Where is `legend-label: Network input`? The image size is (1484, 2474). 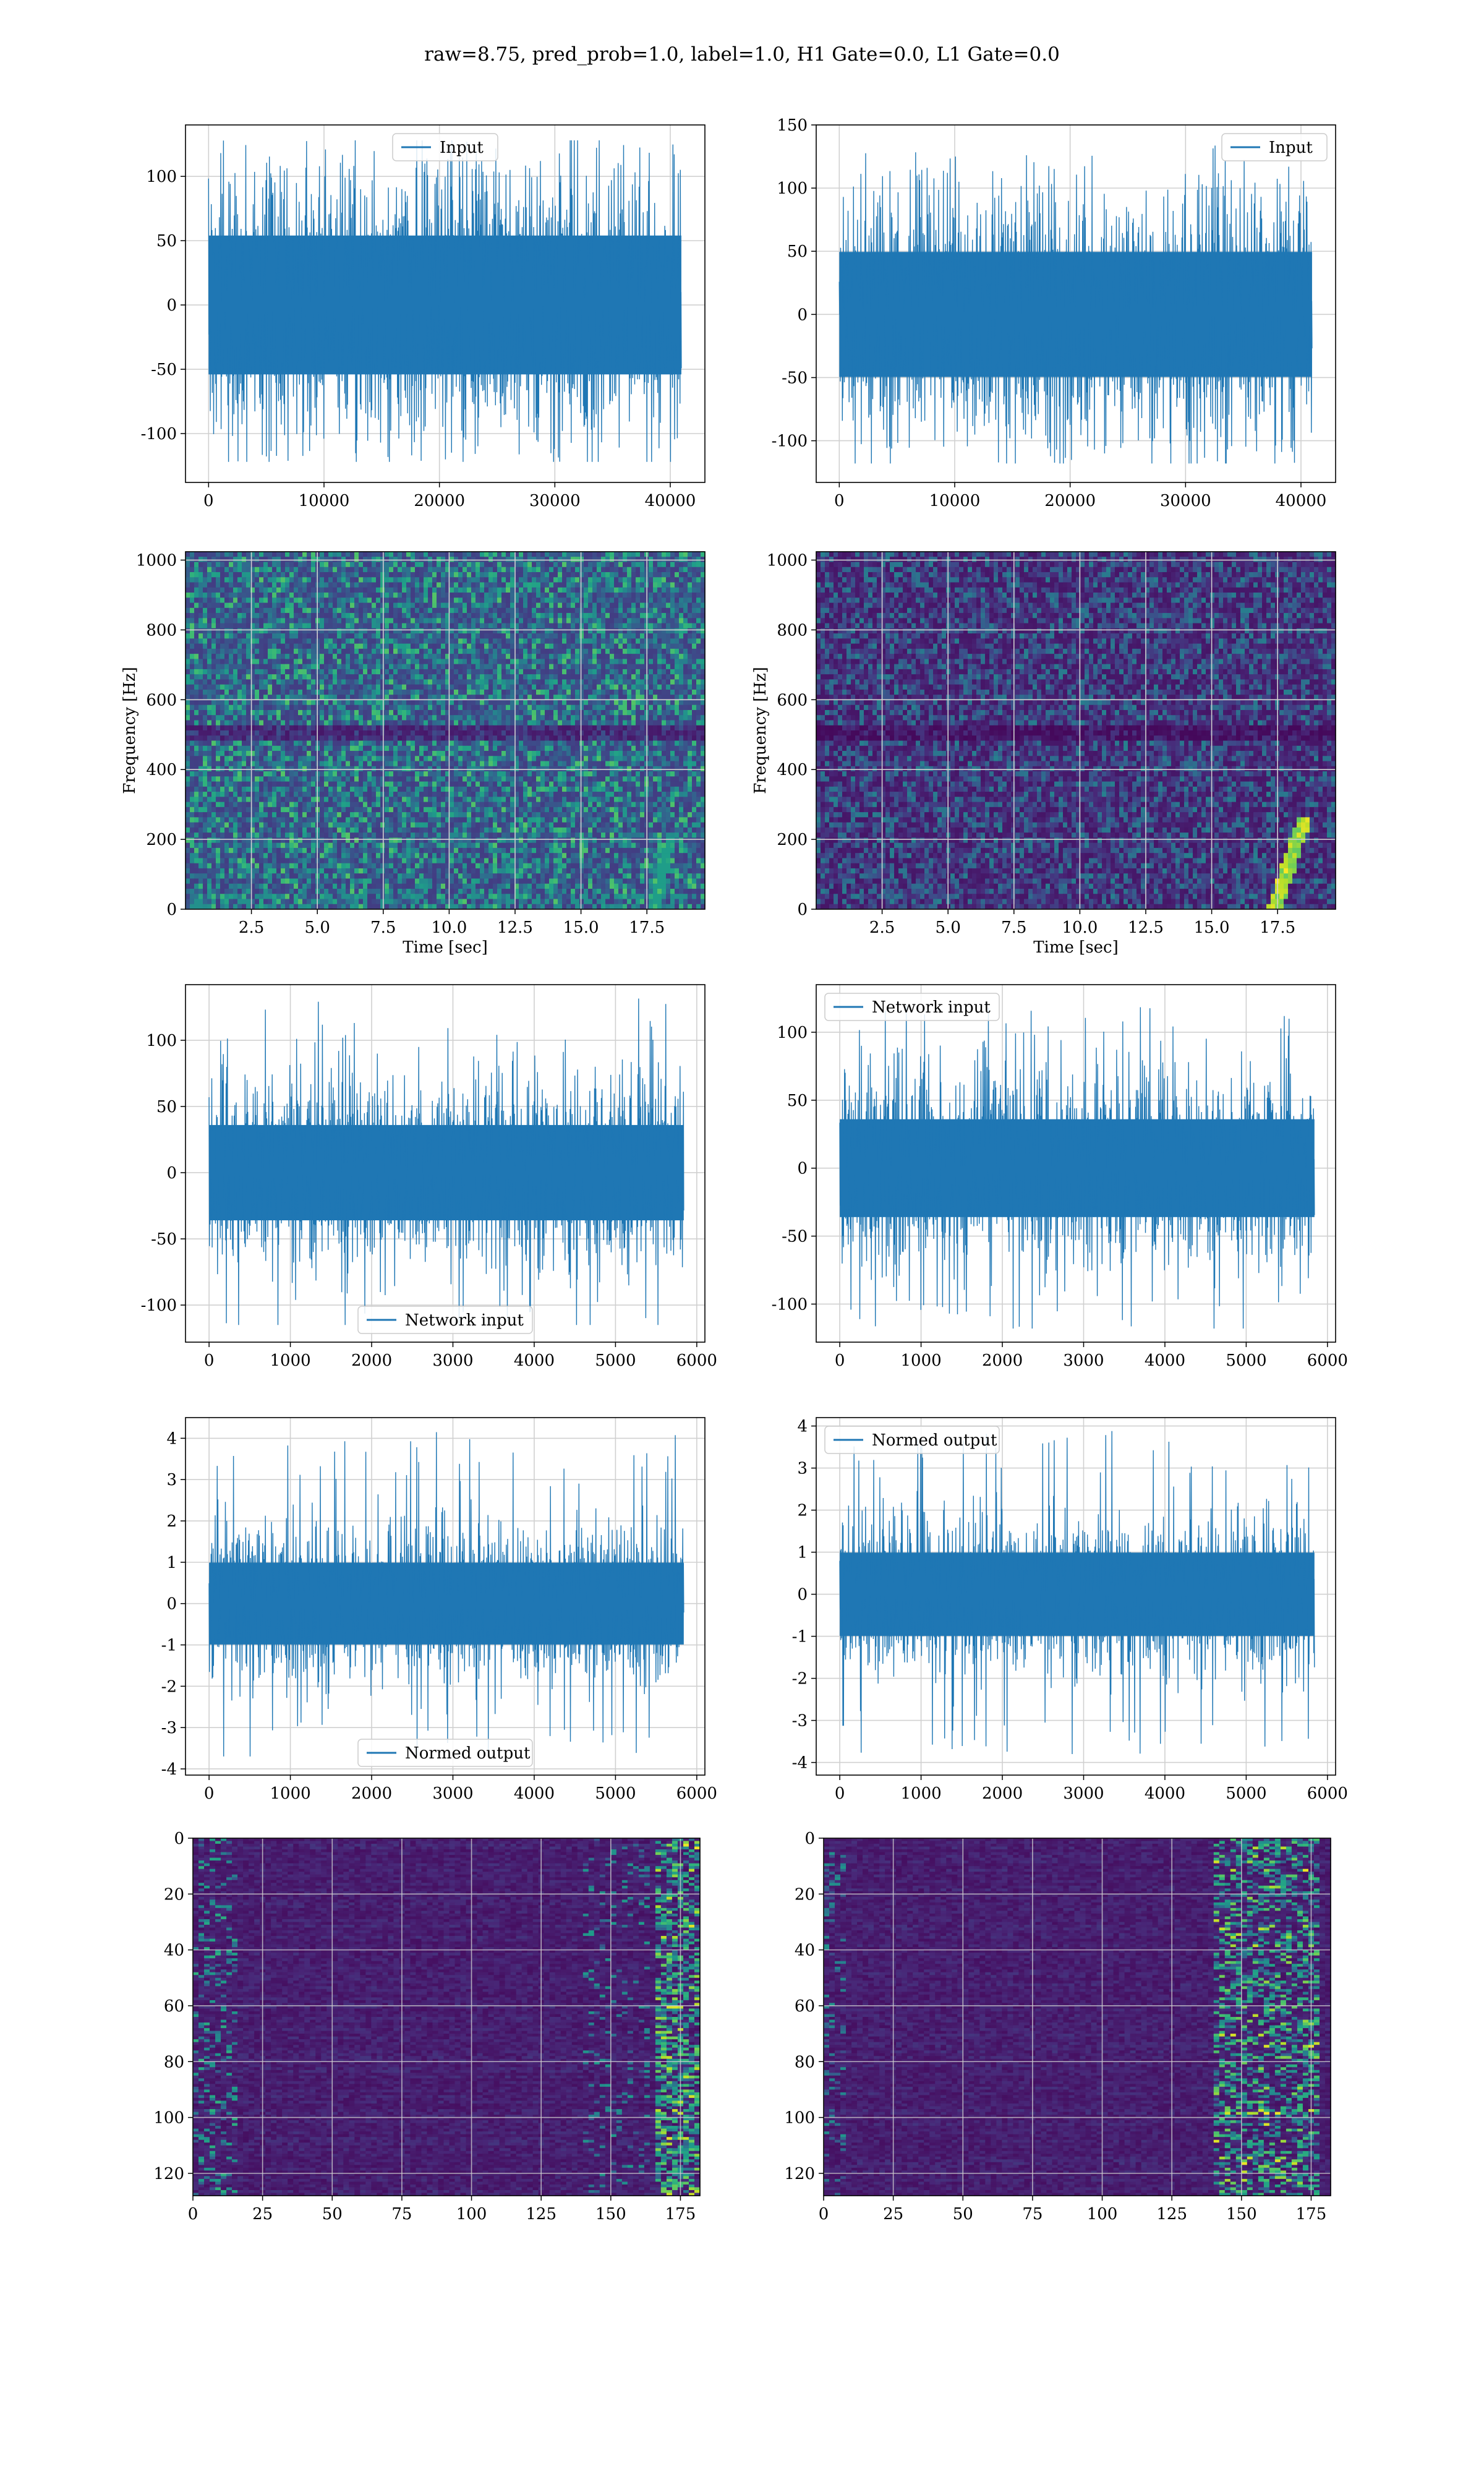 legend-label: Network input is located at coordinates (931, 1007).